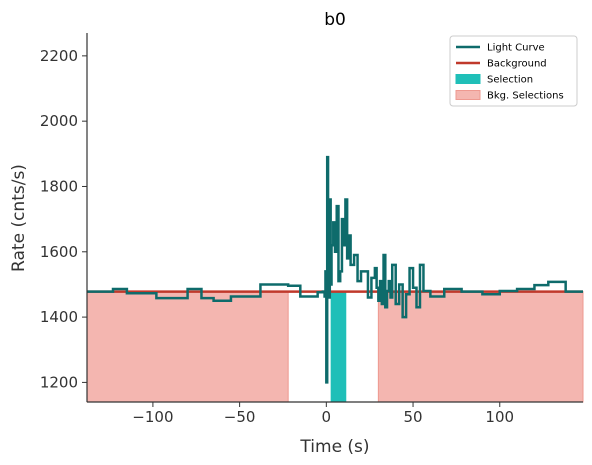  I want to click on x-axis-title: Time (s), so click(334, 447).